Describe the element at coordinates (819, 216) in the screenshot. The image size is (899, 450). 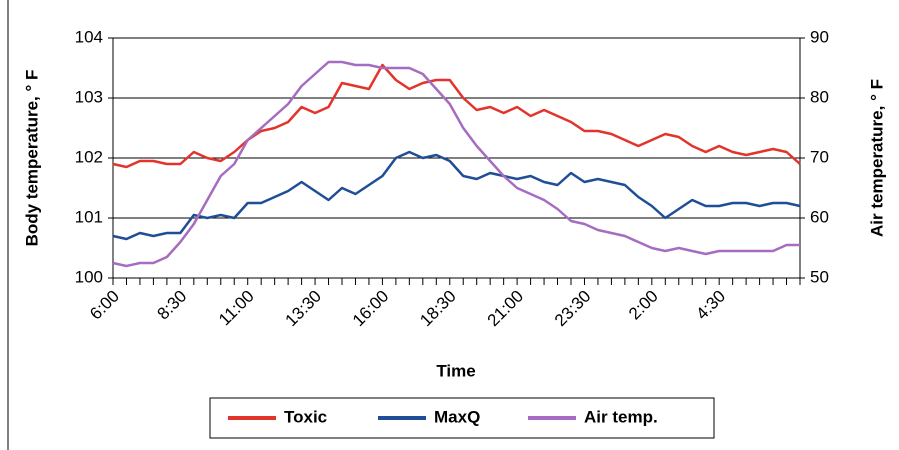
I see `y2-tick-label: 60` at that location.